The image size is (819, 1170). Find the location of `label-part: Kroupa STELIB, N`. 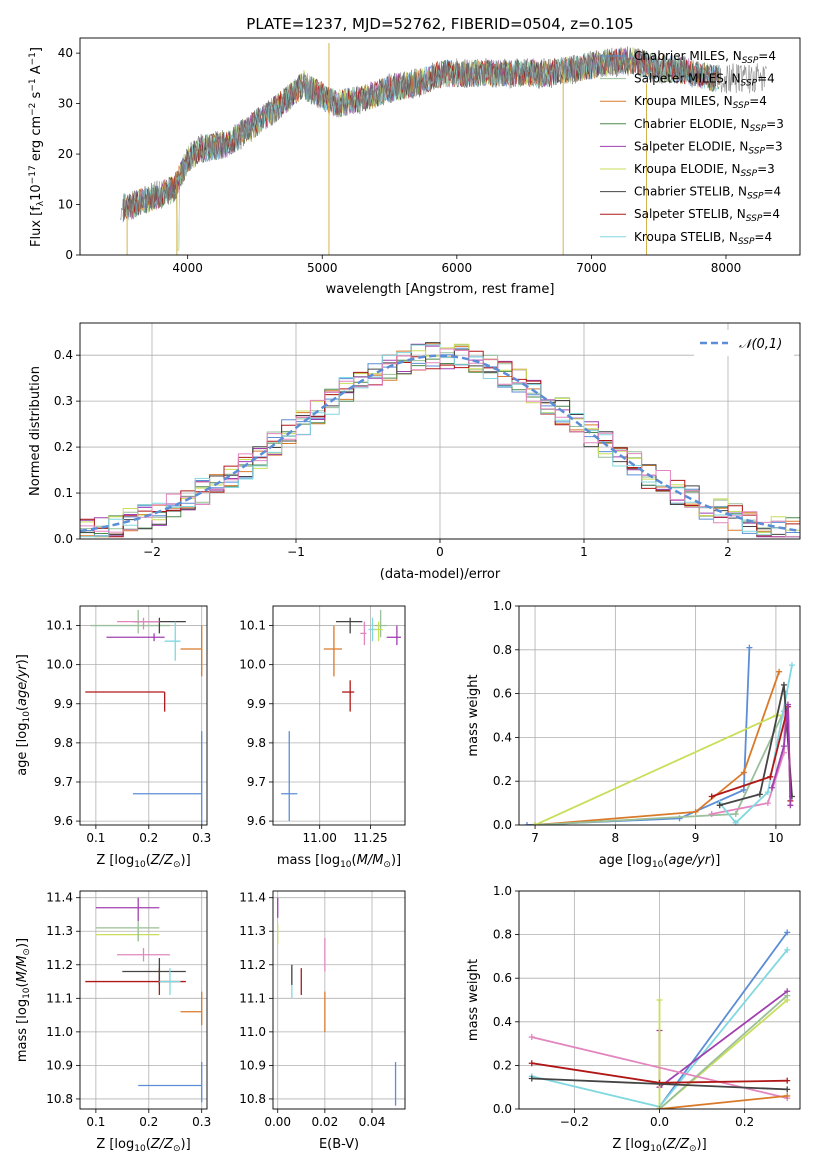

label-part: Kroupa STELIB, N is located at coordinates (686, 237).